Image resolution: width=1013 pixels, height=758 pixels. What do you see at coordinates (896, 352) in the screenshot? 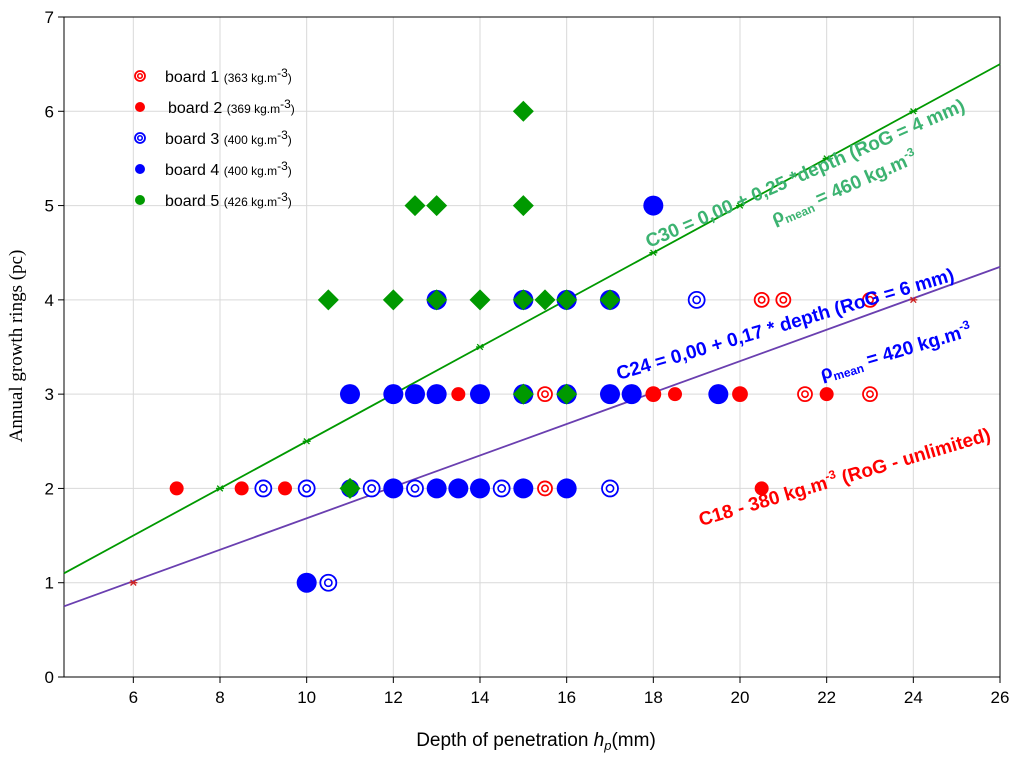
I see `annotation-c24-rho: ρmean = 420 kg.m-3` at bounding box center [896, 352].